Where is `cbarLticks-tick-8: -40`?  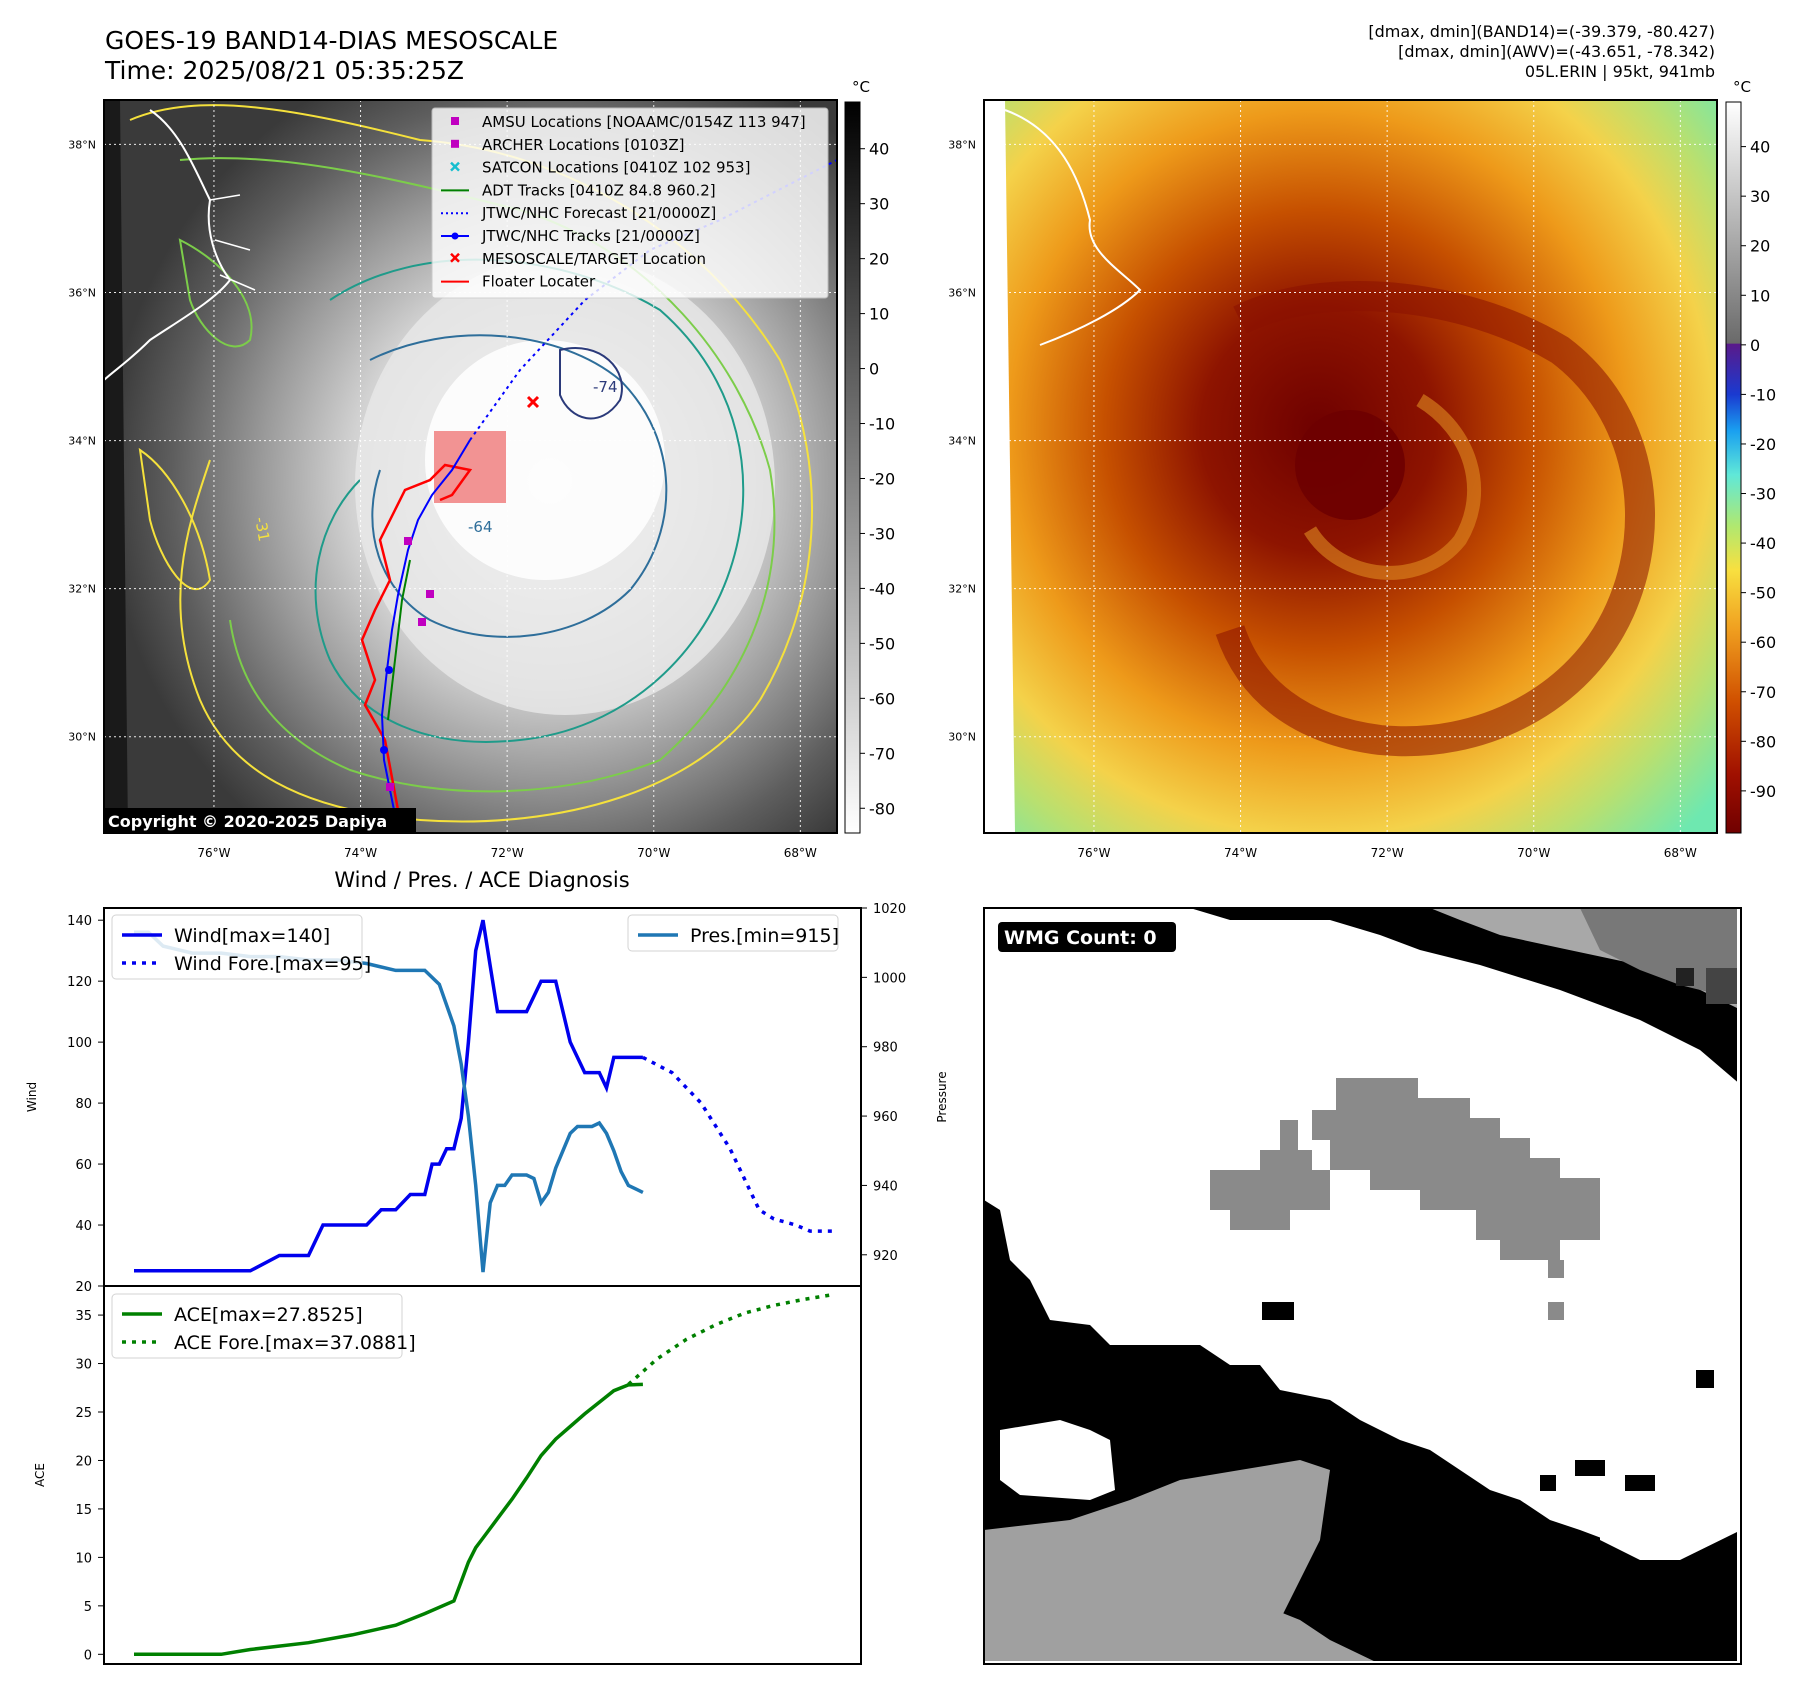
cbarLticks-tick-8: -40 is located at coordinates (882, 588).